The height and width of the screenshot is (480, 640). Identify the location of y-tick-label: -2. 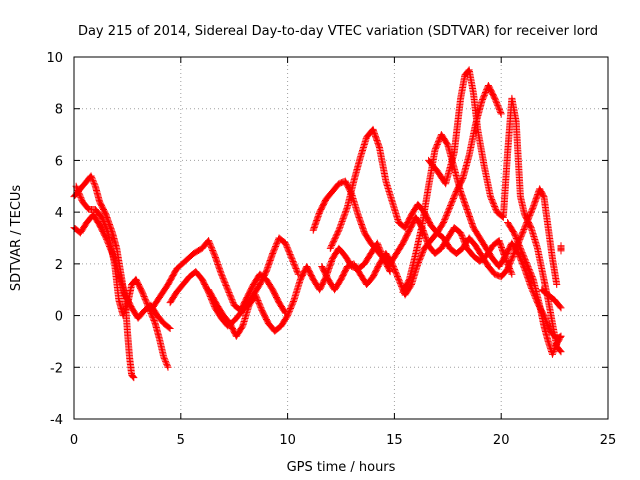
(56, 368).